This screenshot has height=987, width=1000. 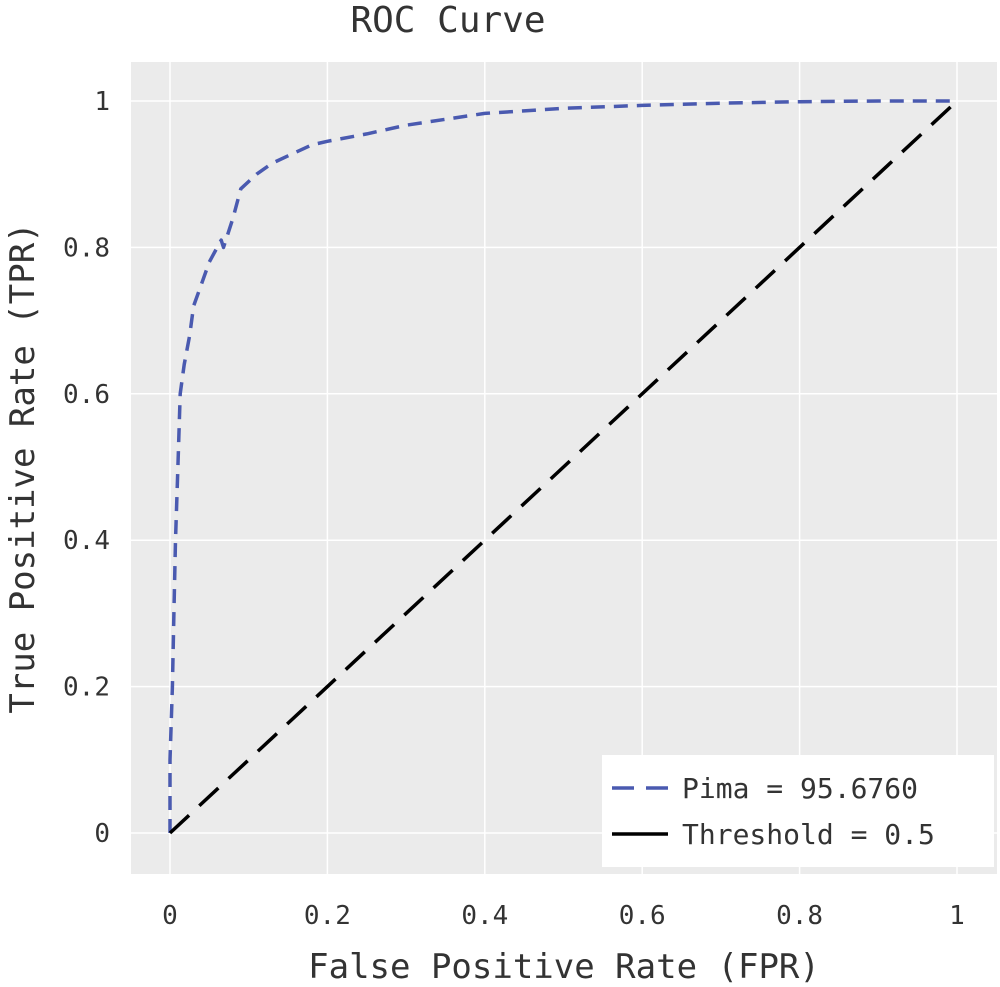 What do you see at coordinates (799, 916) in the screenshot?
I see `x-tick-label: 0.8` at bounding box center [799, 916].